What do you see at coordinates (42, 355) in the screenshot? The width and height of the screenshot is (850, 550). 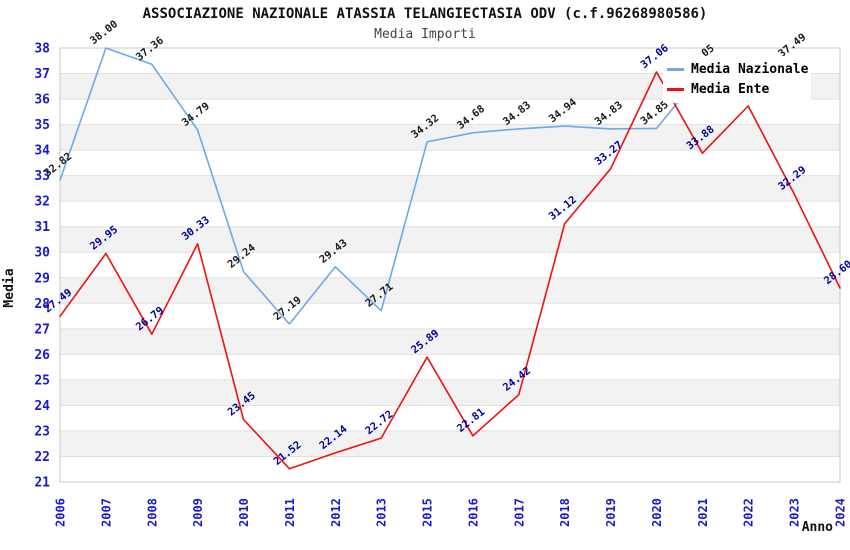 I see `y-tick-label: 26` at bounding box center [42, 355].